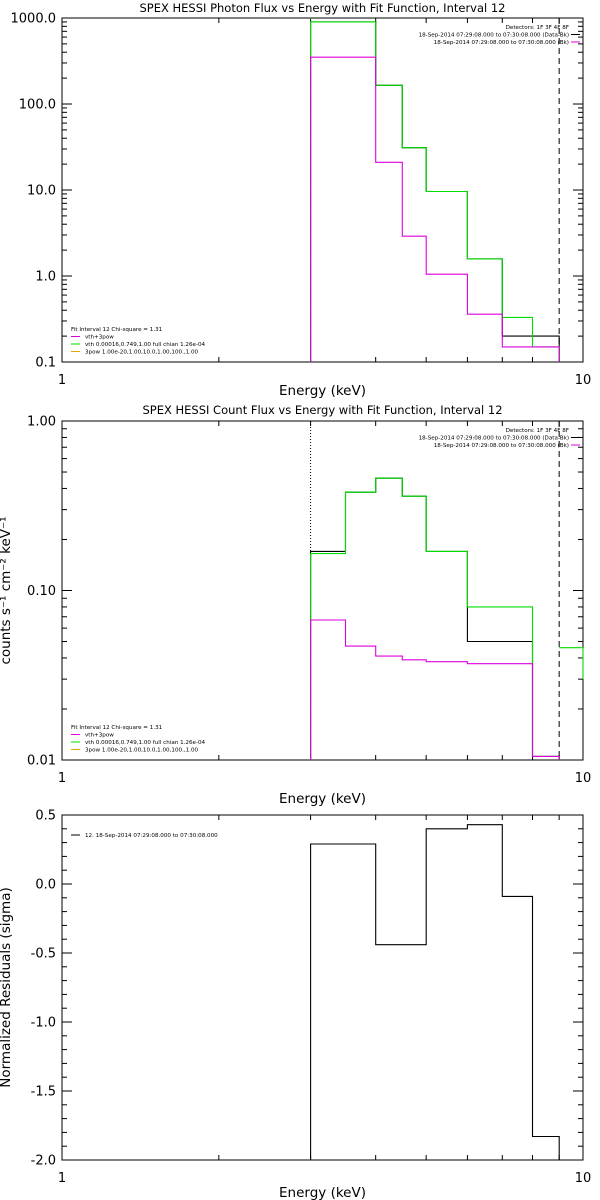  What do you see at coordinates (41, 761) in the screenshot?
I see `y-tick-label: 0.01` at bounding box center [41, 761].